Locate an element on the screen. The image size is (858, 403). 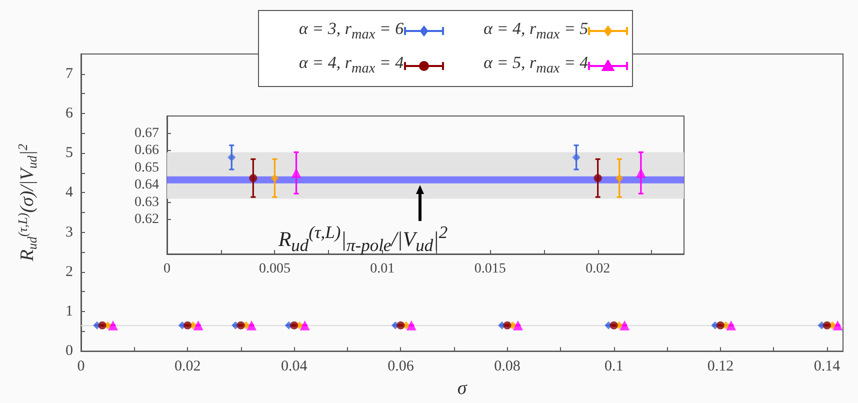
y-tick-label: 0.66 is located at coordinates (146, 150).